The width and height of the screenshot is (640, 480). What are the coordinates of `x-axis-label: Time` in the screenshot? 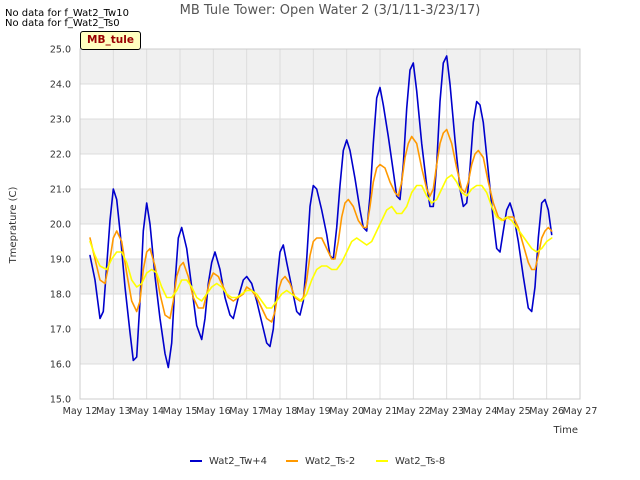 It's located at (565, 430).